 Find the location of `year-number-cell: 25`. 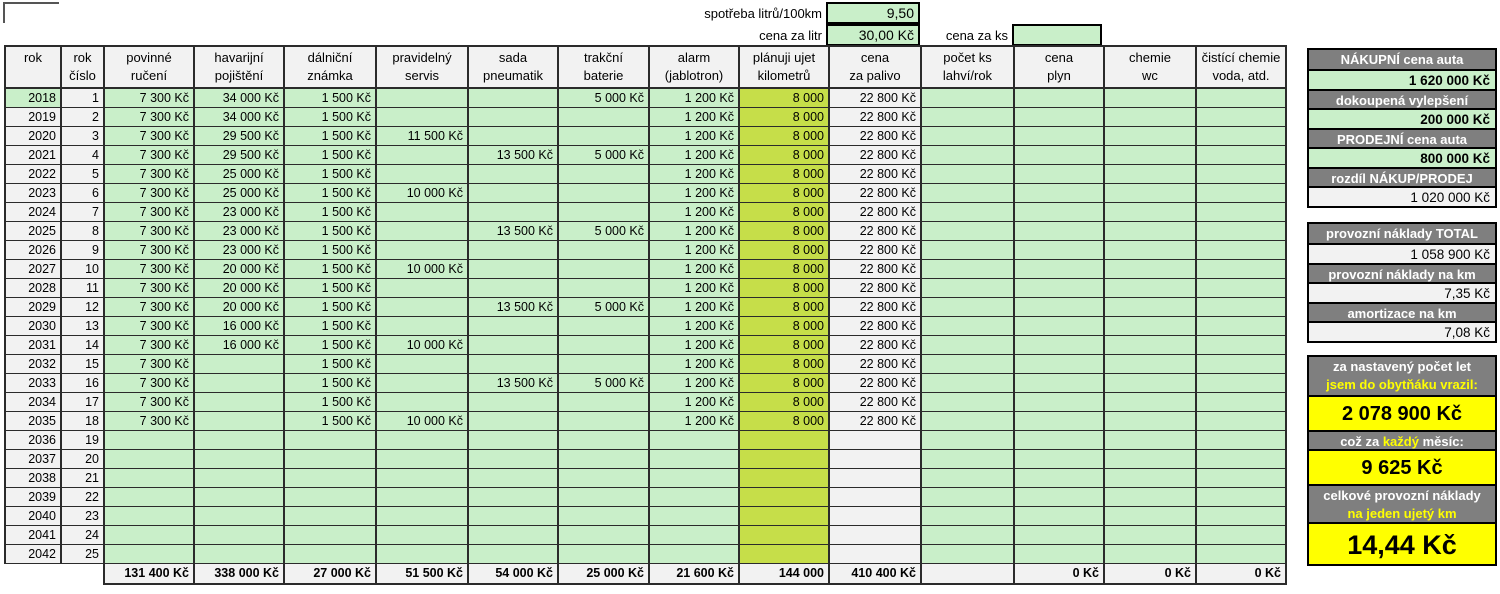

year-number-cell: 25 is located at coordinates (82, 553).